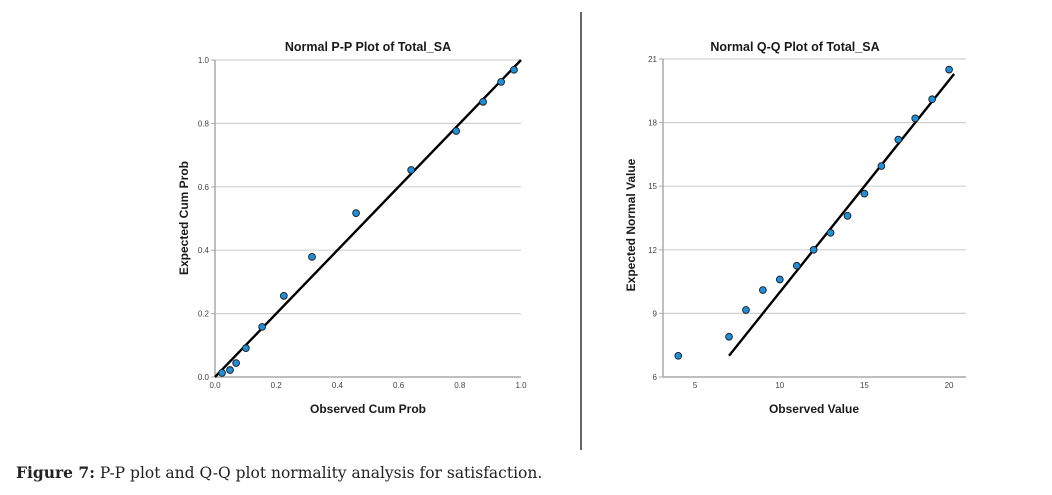  Describe the element at coordinates (695, 385) in the screenshot. I see `qq-x-tick-label: 5` at that location.